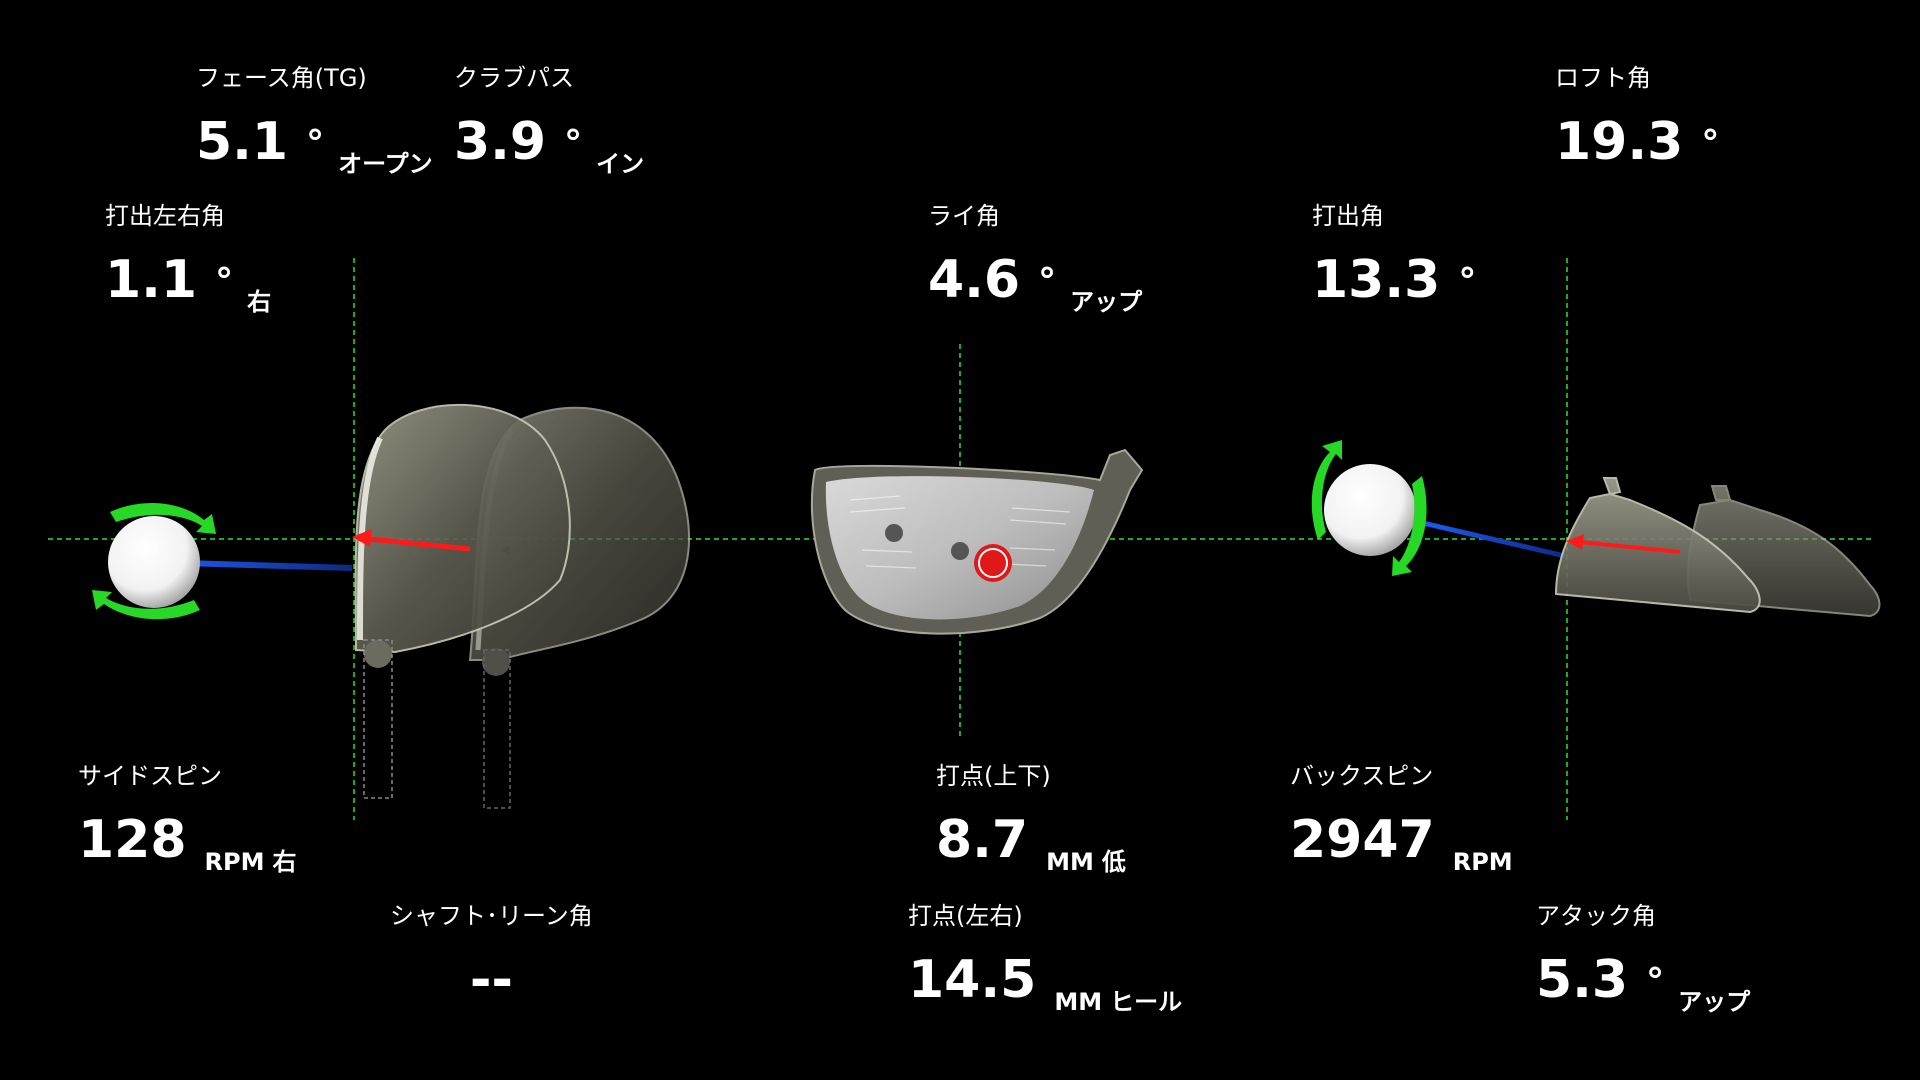 The image size is (1920, 1080). I want to click on metric-lie-angle: ライ角 4.6 ° アップ, so click(1035, 258).